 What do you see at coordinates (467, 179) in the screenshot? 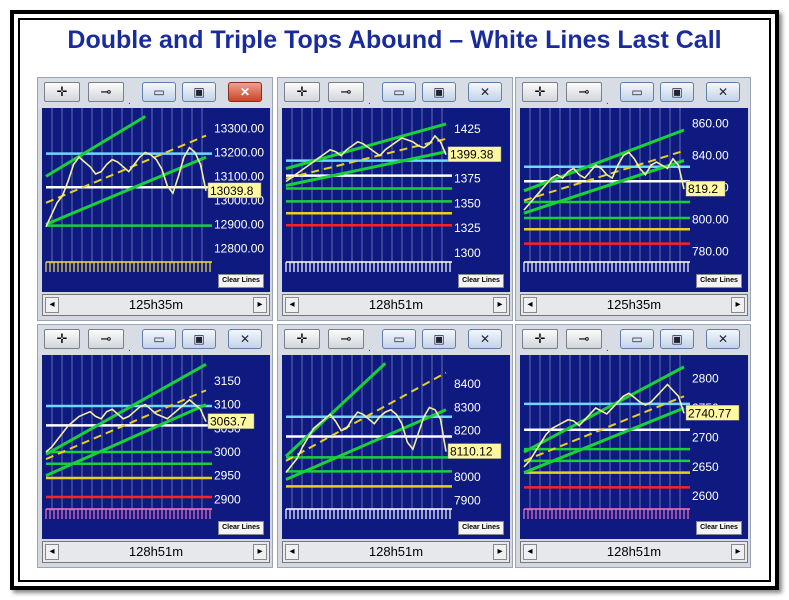
I see `y-tick-label: 1375` at bounding box center [467, 179].